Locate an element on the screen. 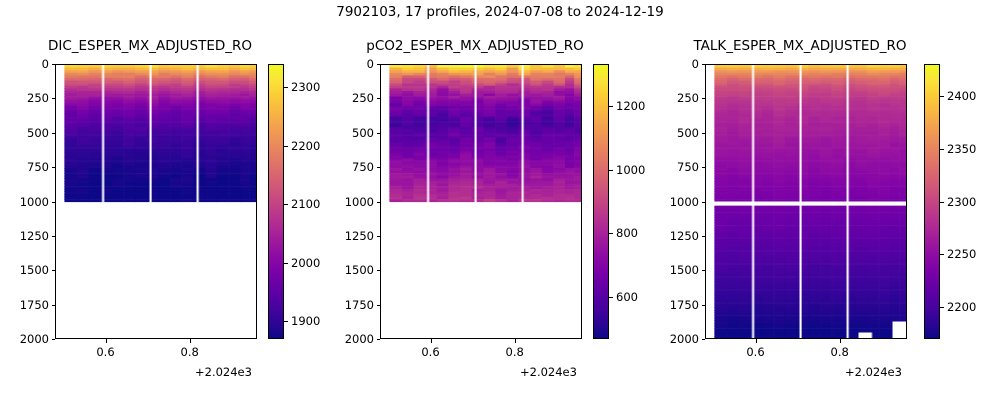  colorbar-tick-label: 2100 is located at coordinates (306, 204).